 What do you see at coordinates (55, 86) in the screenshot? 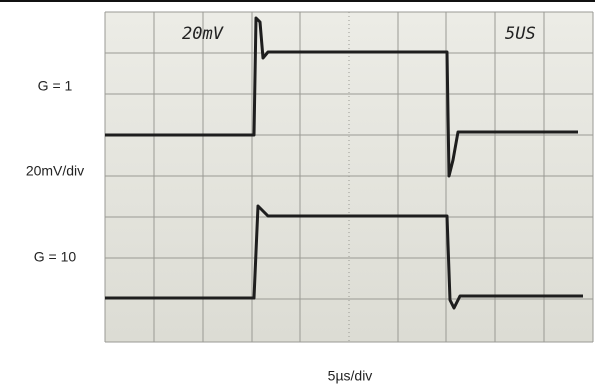
I see `label: G = 1` at bounding box center [55, 86].